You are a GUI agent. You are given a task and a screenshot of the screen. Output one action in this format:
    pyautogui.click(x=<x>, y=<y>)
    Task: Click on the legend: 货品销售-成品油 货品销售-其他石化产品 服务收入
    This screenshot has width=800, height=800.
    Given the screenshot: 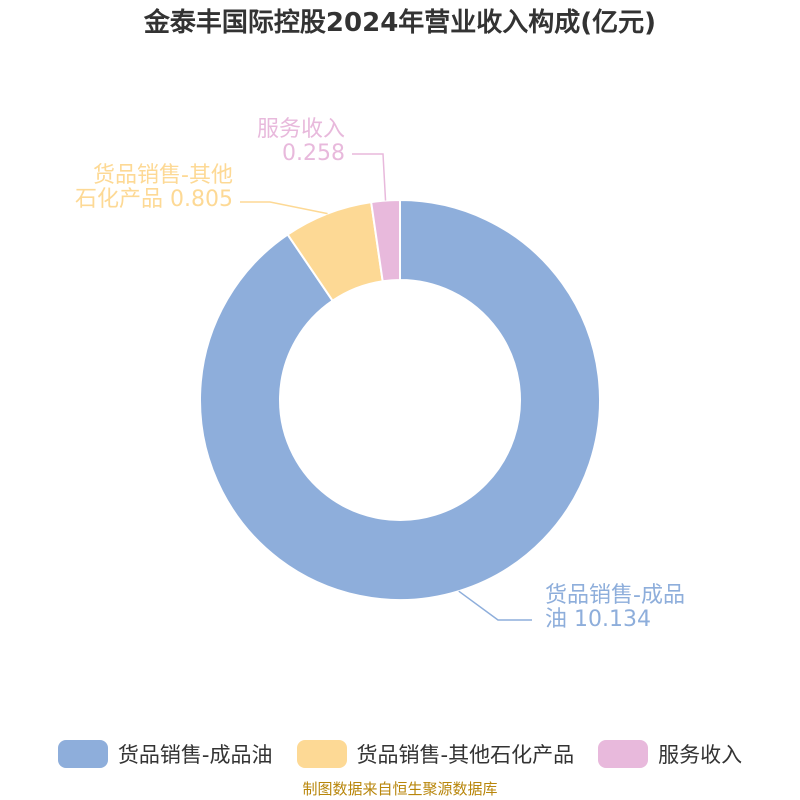 What is the action you would take?
    pyautogui.click(x=400, y=754)
    